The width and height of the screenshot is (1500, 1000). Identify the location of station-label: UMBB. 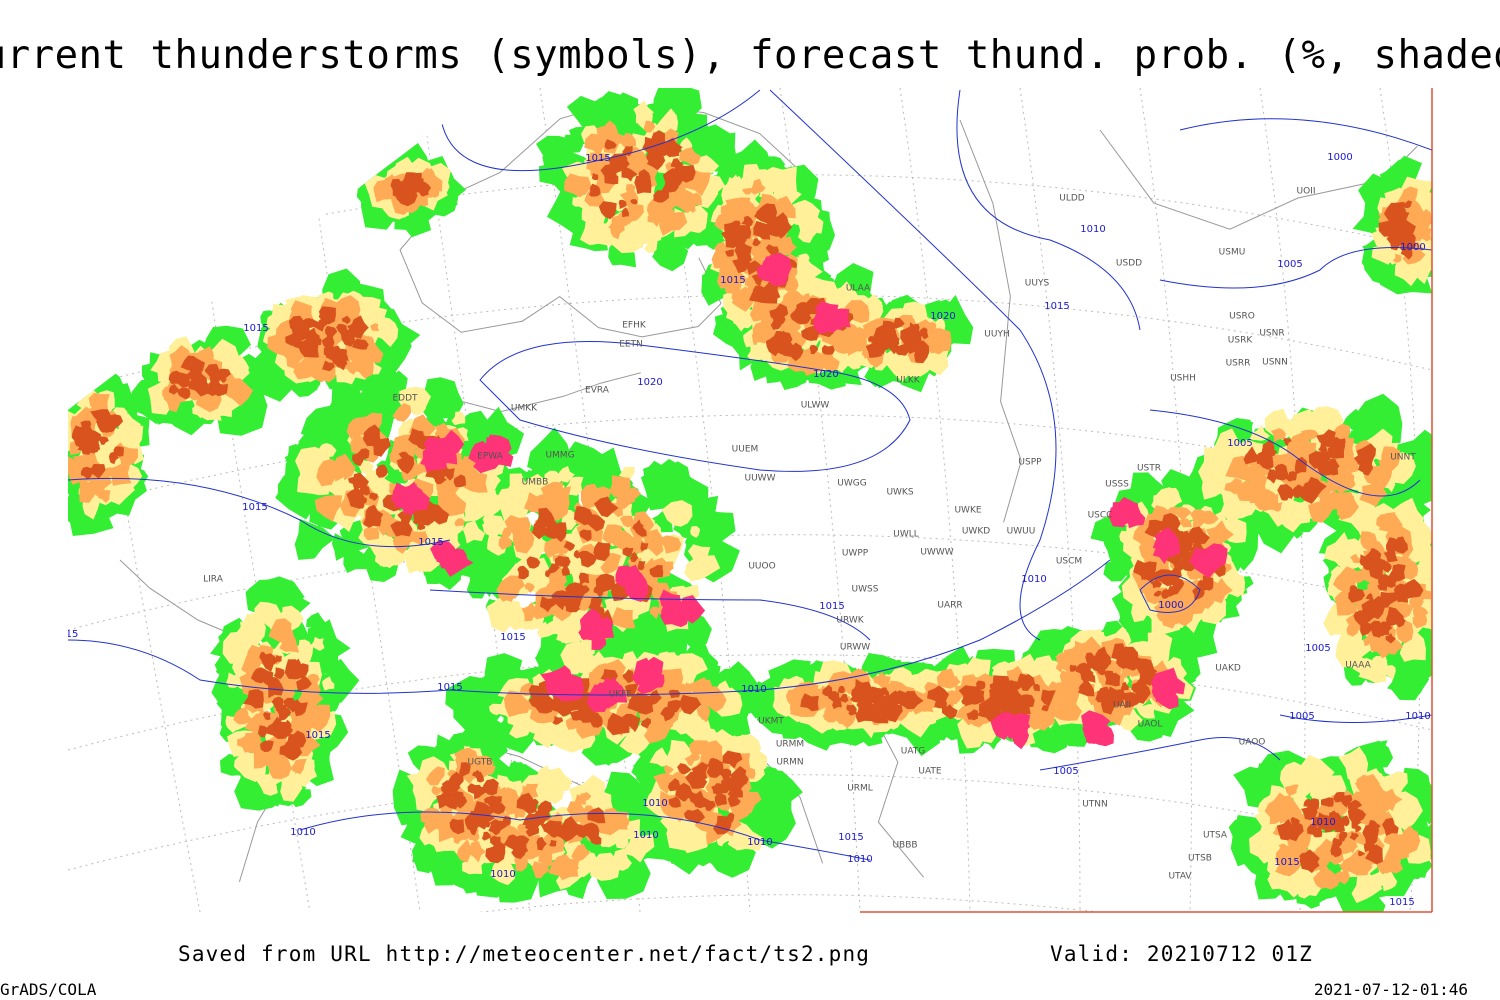
(535, 483).